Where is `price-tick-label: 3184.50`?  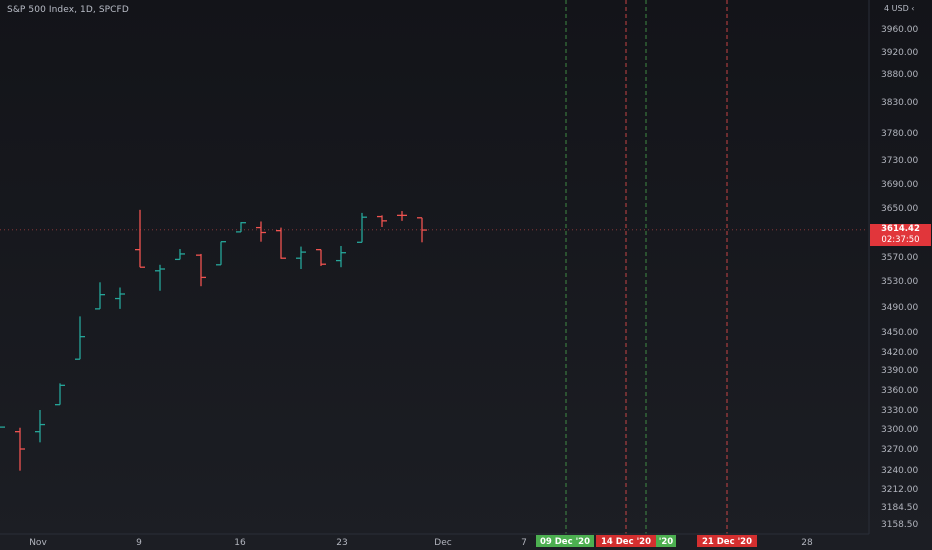
price-tick-label: 3184.50 is located at coordinates (899, 508).